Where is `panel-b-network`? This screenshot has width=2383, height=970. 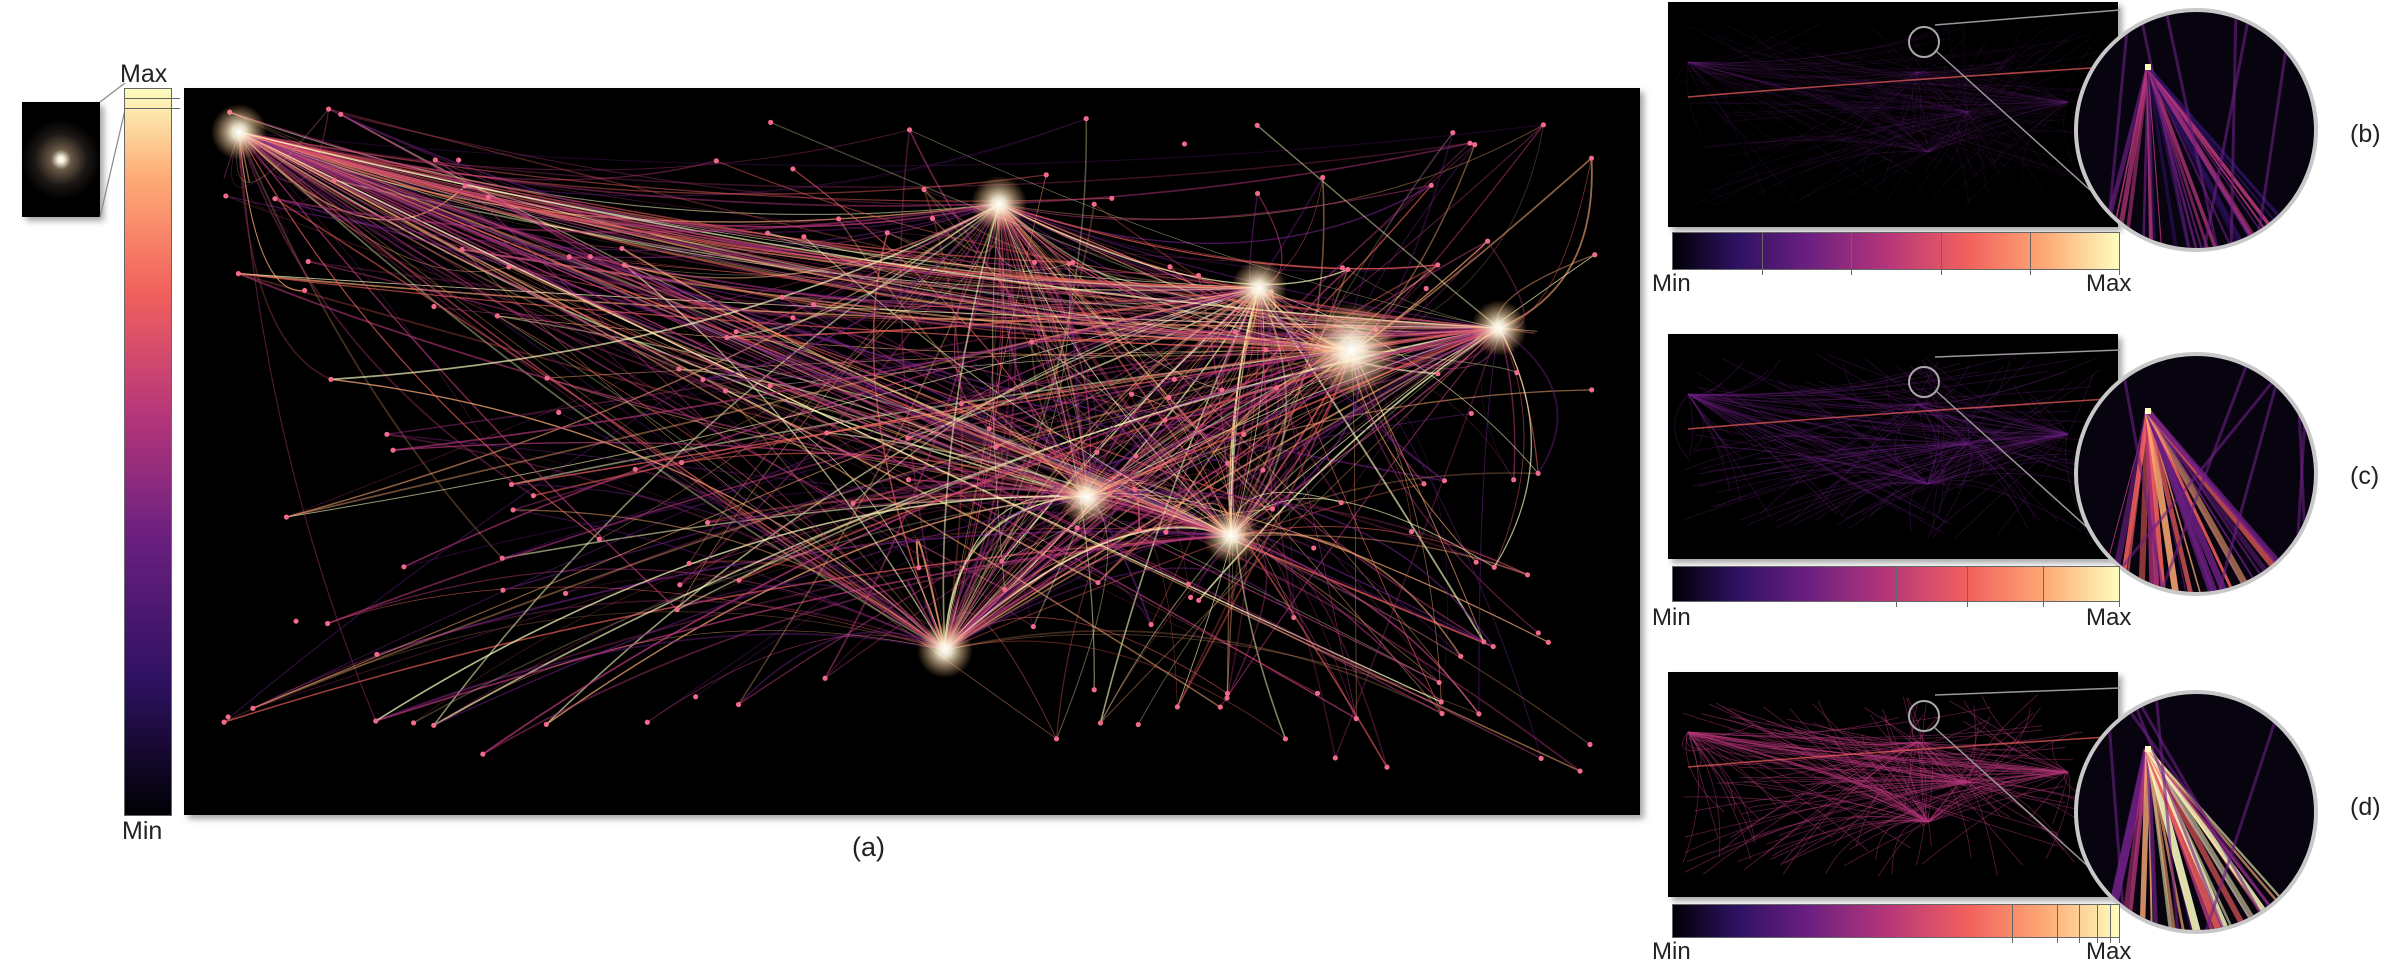 panel-b-network is located at coordinates (1892, 115).